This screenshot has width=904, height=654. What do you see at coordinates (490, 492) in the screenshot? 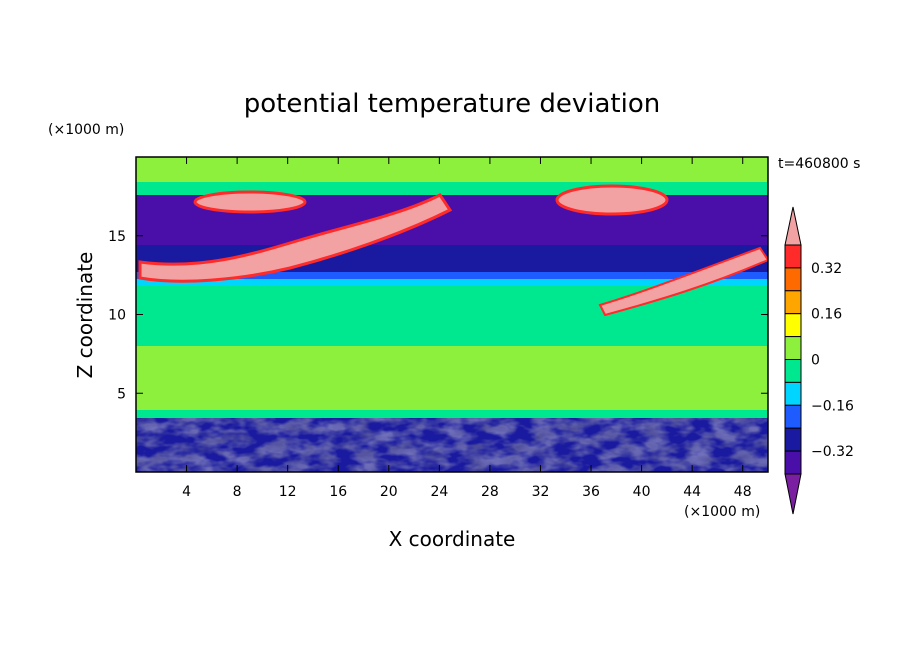
I see `x-tick-label: 28` at bounding box center [490, 492].